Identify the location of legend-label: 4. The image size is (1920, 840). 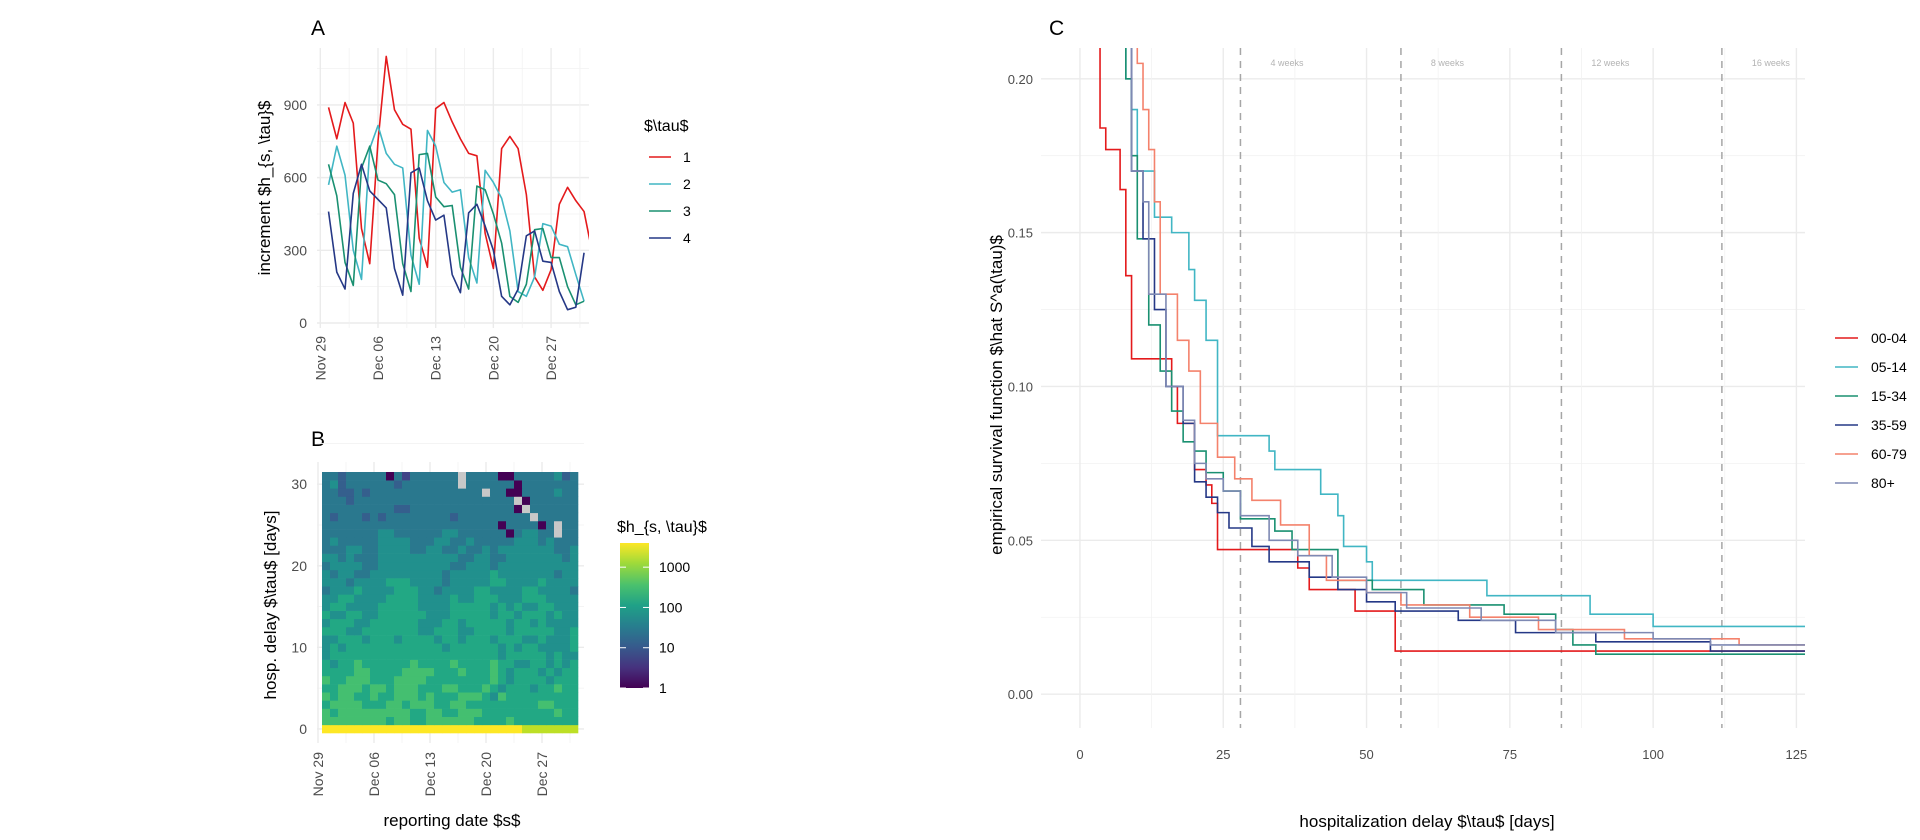
(687, 238).